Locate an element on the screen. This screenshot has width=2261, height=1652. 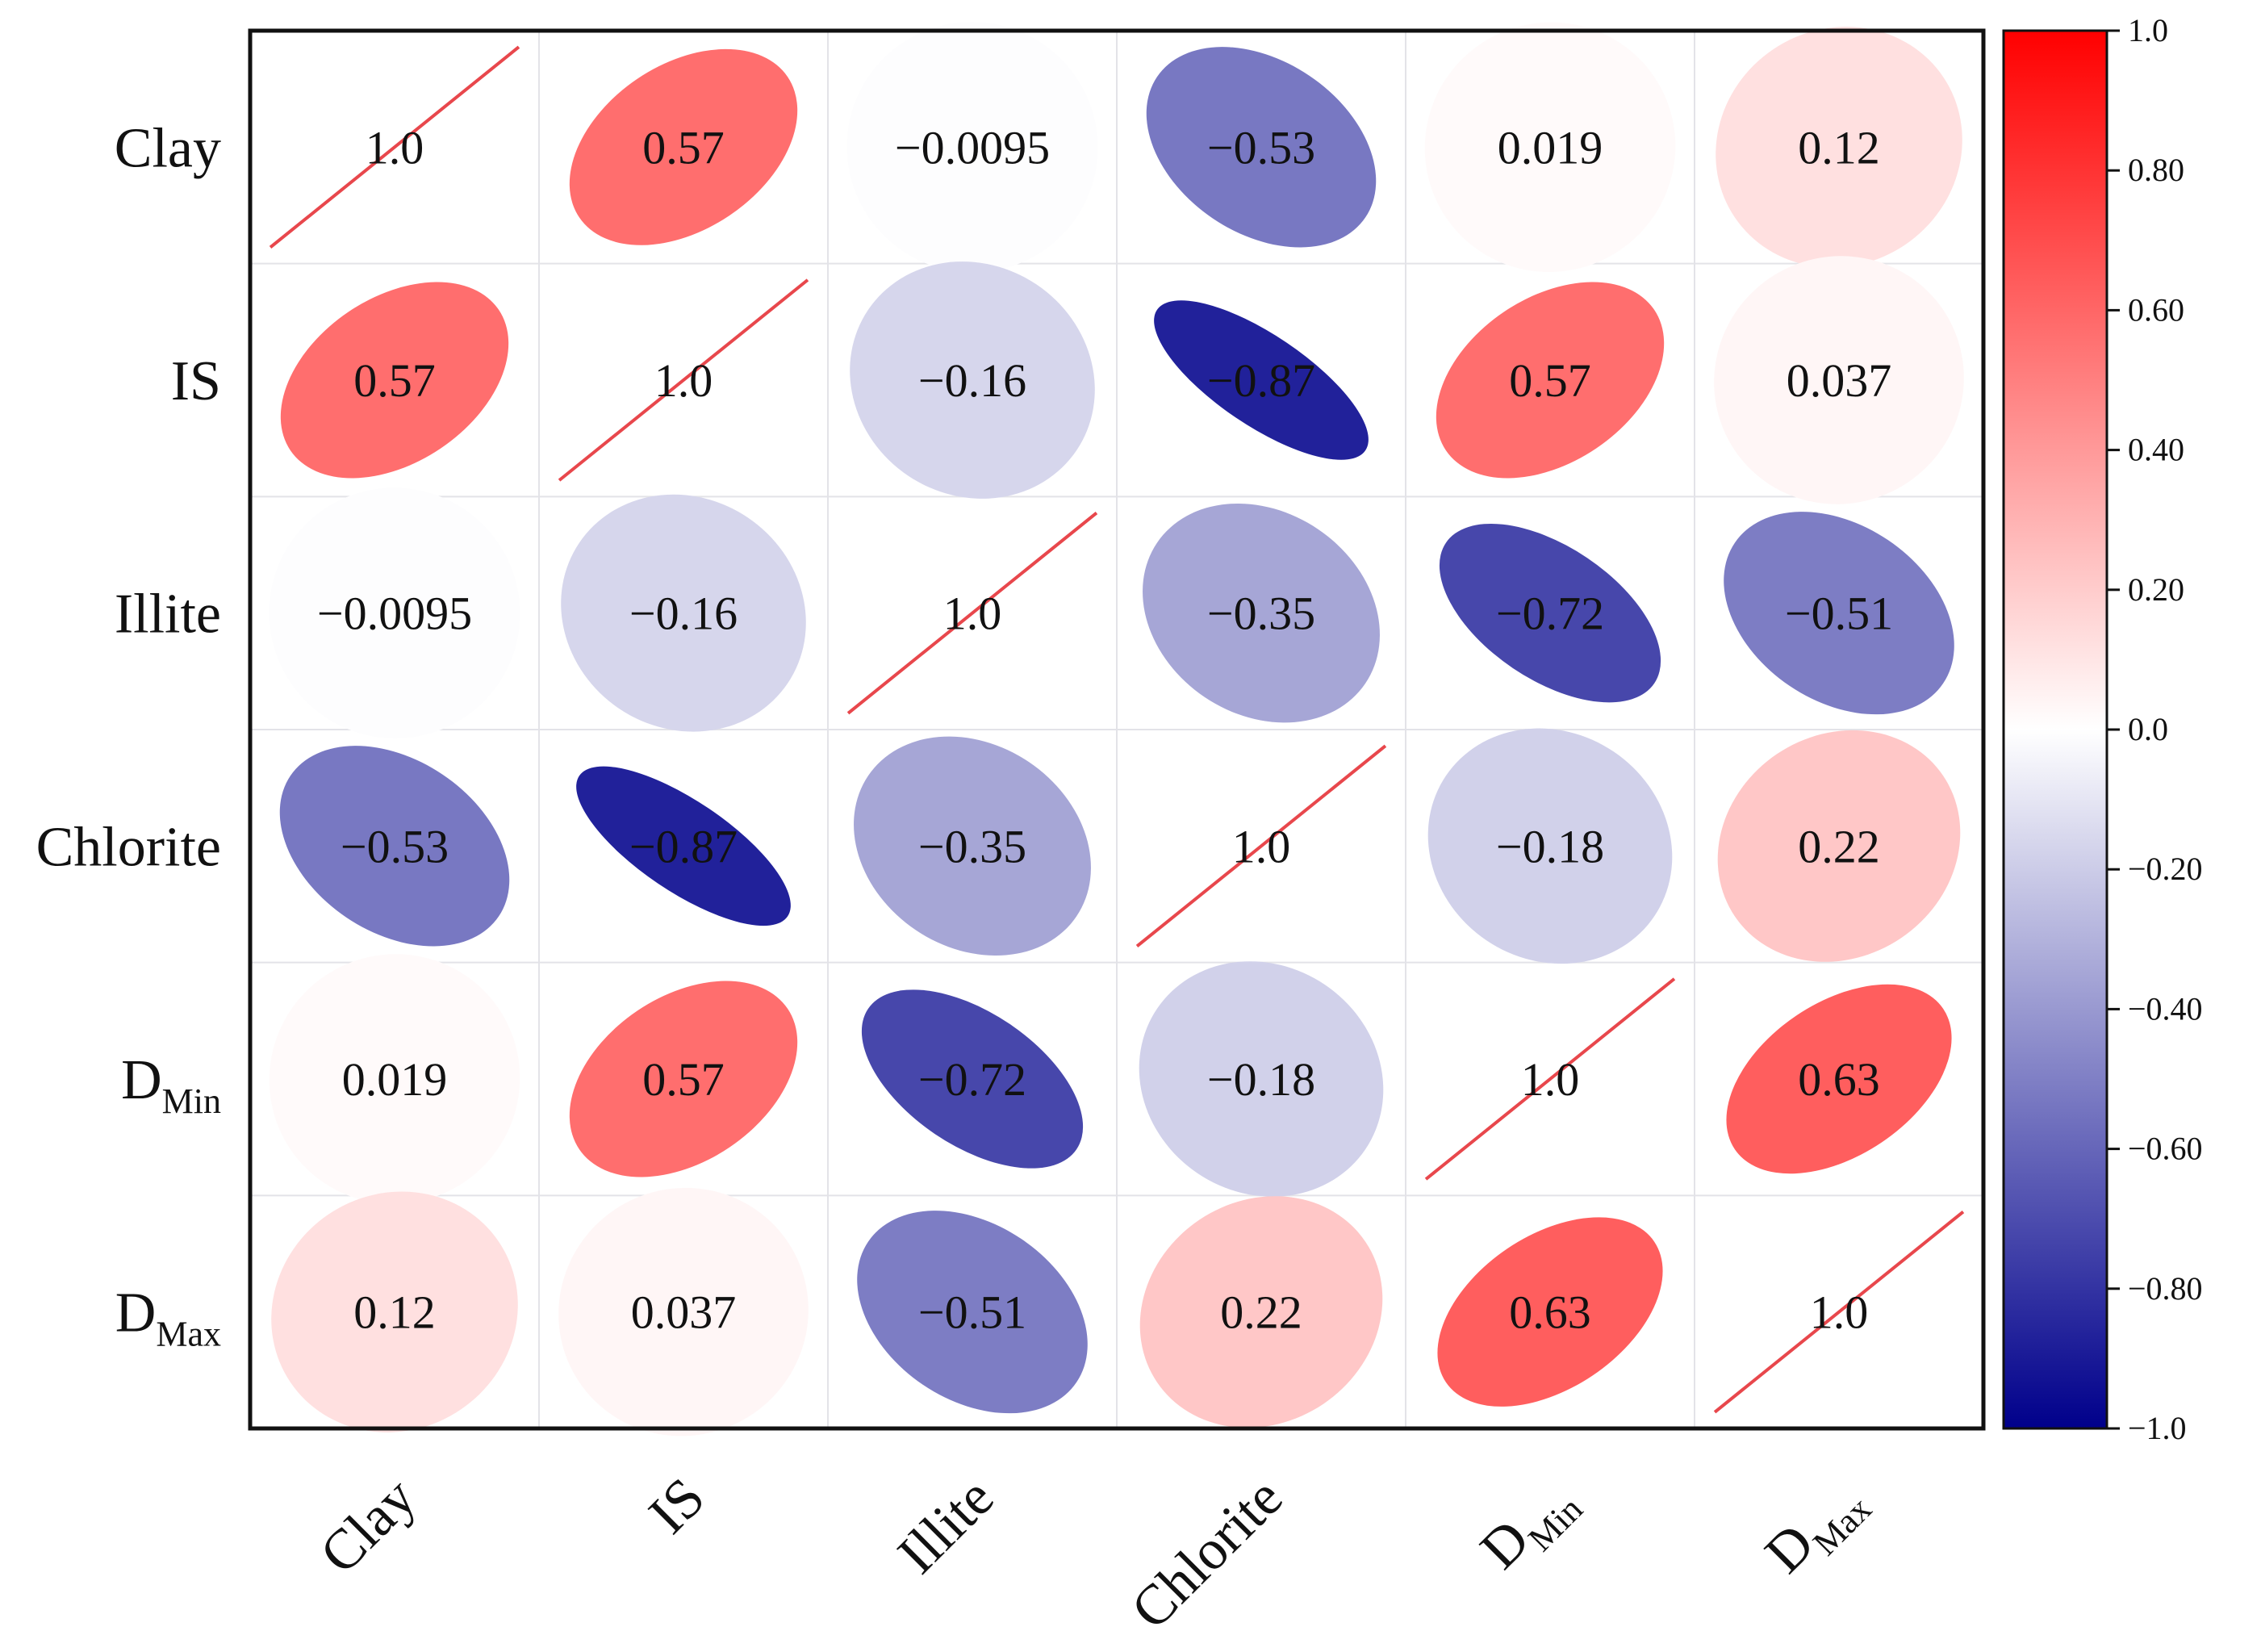
y-axis-label: Illite is located at coordinates (168, 614).